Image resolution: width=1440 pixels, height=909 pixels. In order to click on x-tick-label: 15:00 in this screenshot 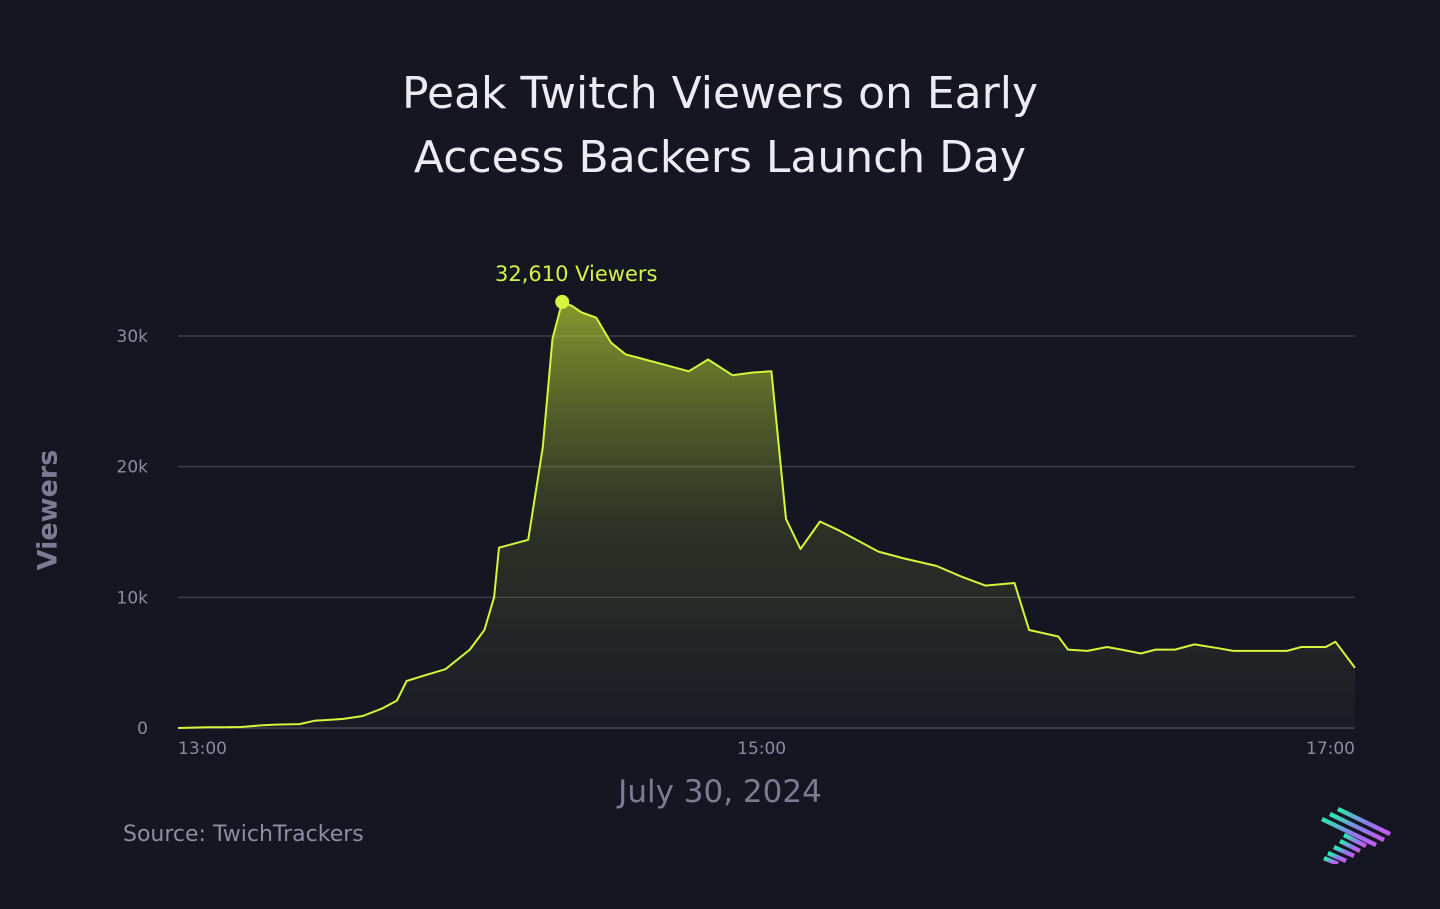, I will do `click(761, 749)`.